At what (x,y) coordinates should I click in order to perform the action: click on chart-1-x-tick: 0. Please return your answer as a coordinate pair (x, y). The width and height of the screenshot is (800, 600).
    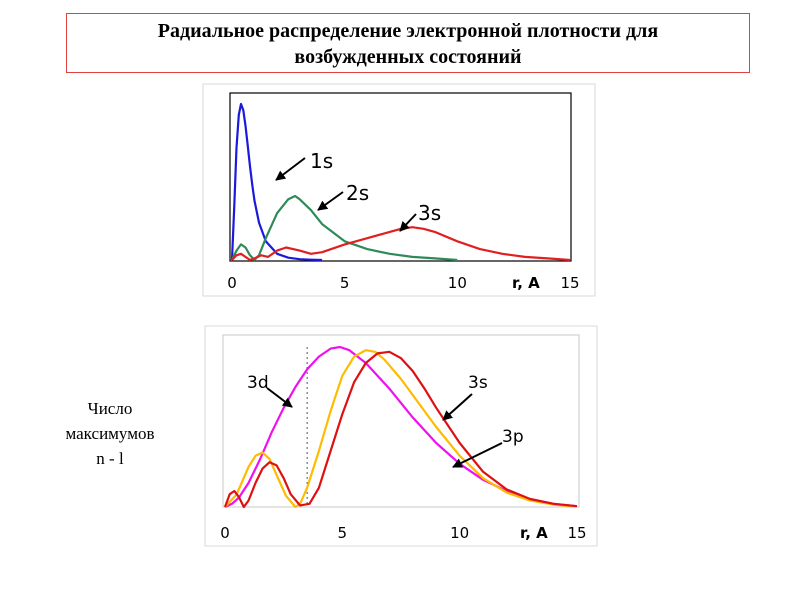
    Looking at the image, I should click on (232, 283).